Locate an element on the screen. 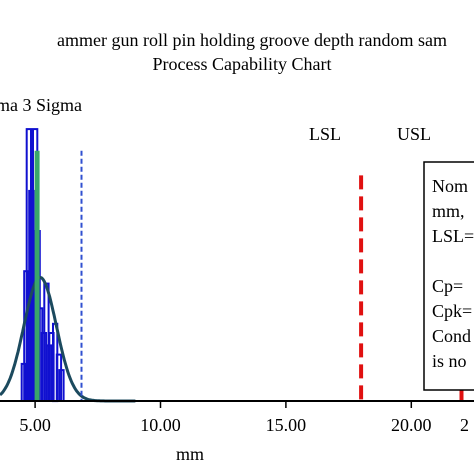 Image resolution: width=474 pixels, height=474 pixels. x-tick-label: 10.00 is located at coordinates (160, 425).